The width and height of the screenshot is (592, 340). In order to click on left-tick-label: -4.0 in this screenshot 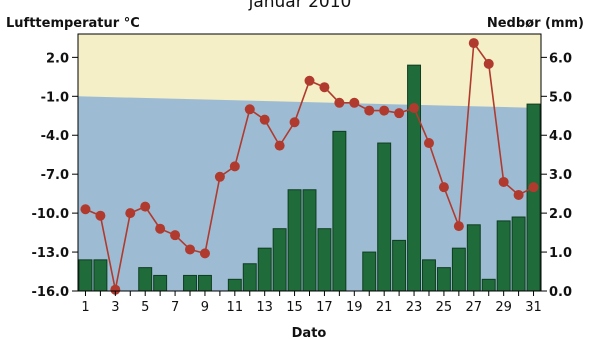, I will do `click(55, 136)`.